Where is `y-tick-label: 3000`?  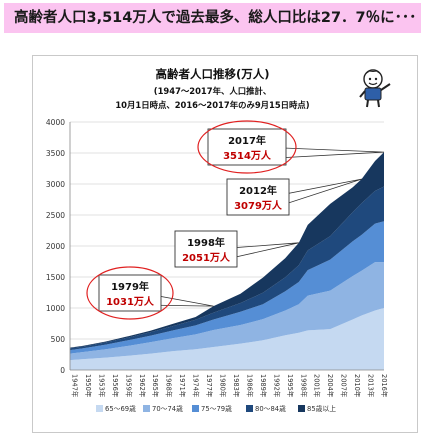 y-tick-label: 3000 is located at coordinates (55, 184).